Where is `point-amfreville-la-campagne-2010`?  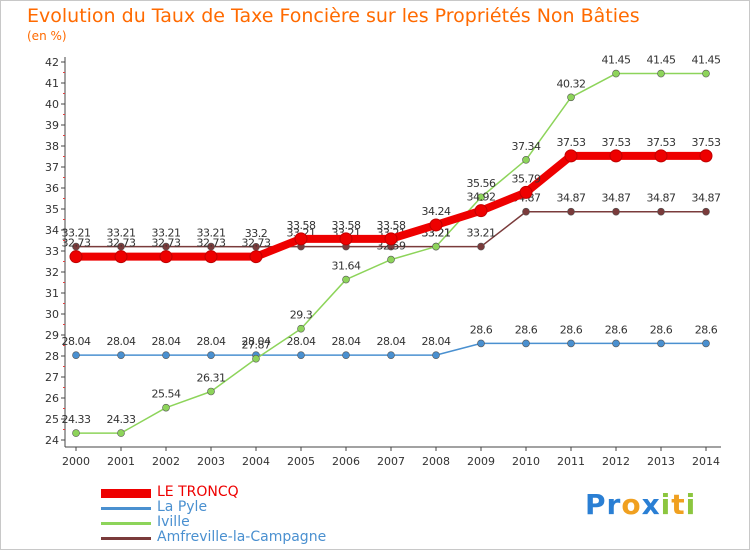
point-amfreville-la-campagne-2010 is located at coordinates (526, 211).